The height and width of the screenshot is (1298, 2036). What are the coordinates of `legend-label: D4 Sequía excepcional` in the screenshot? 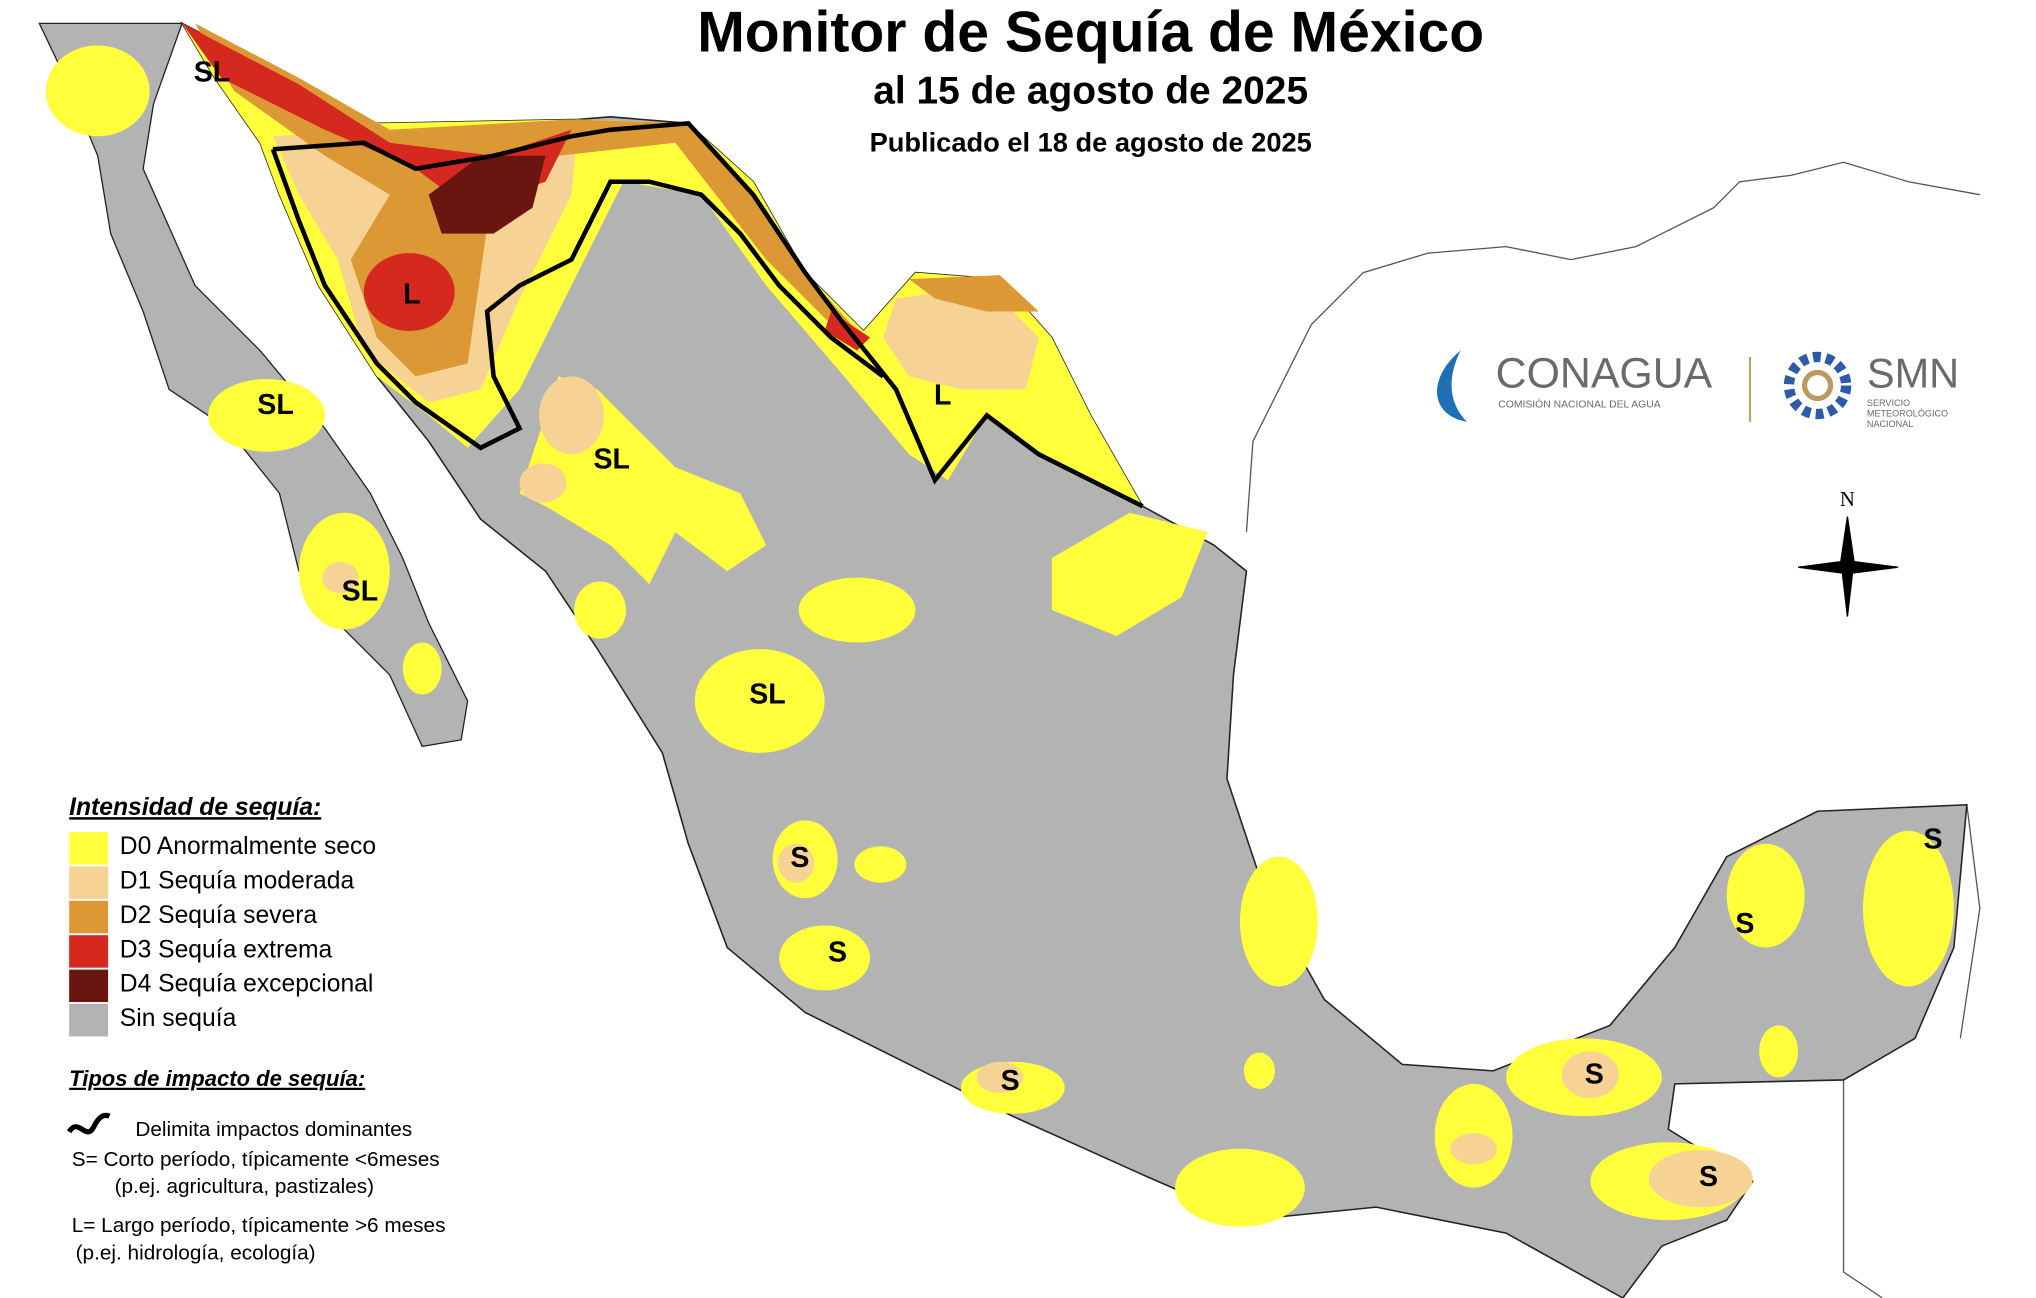 It's located at (247, 984).